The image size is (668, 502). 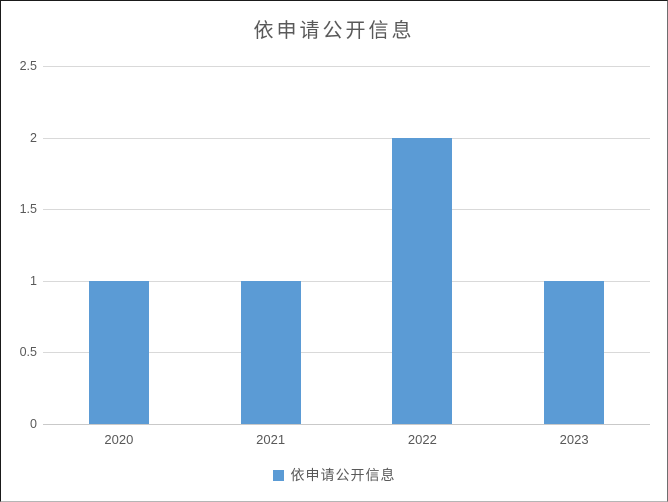 I want to click on x-tick-label: 2023, so click(x=574, y=439).